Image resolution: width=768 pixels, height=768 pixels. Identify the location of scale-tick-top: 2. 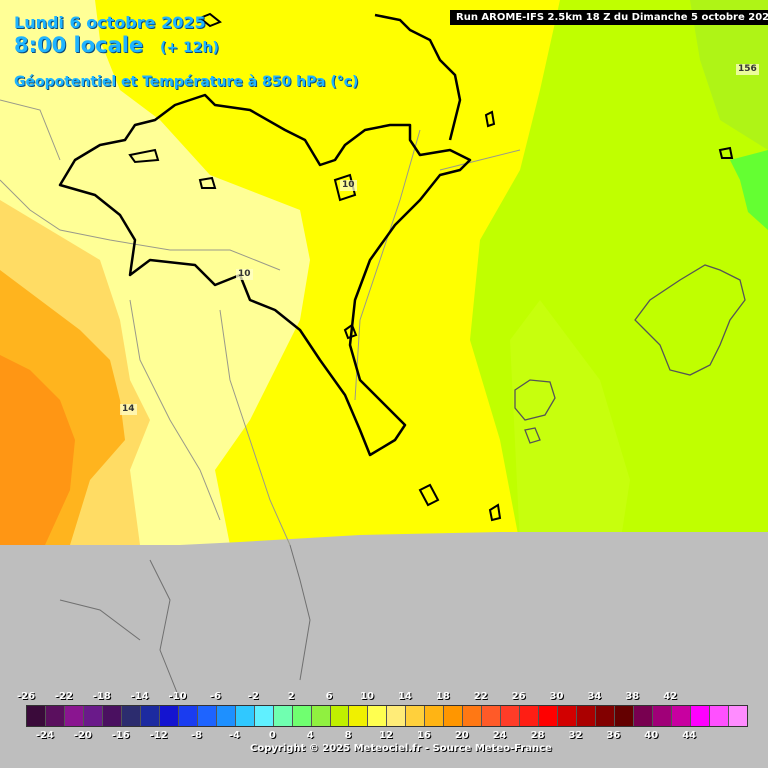
(291, 696).